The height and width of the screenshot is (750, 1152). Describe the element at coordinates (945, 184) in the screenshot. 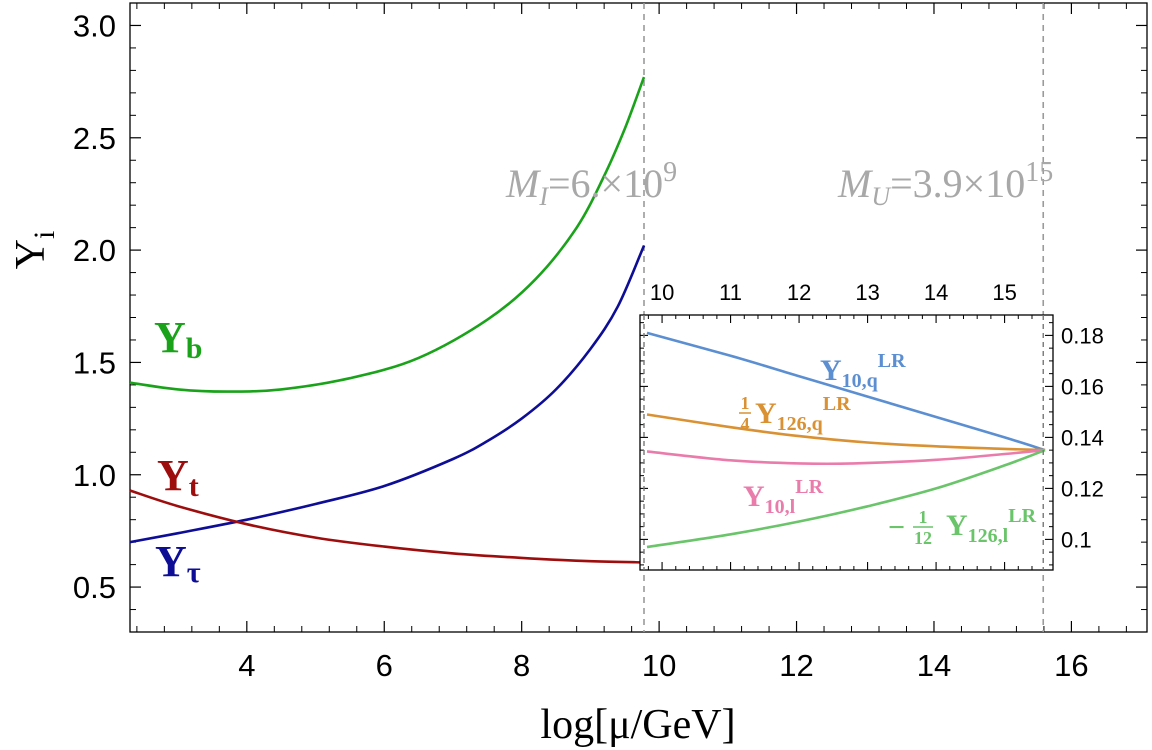

I see `mass-annotation-unification: MU=3.9×1015` at that location.